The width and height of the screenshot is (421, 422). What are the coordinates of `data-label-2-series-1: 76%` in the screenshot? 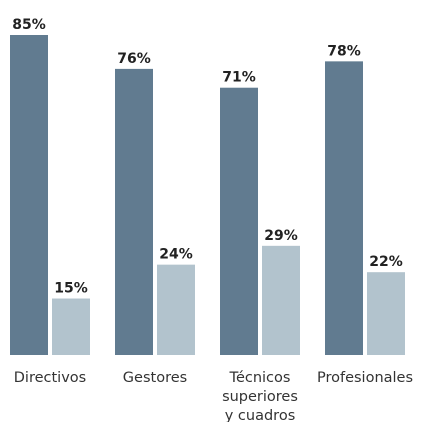 It's located at (134, 59).